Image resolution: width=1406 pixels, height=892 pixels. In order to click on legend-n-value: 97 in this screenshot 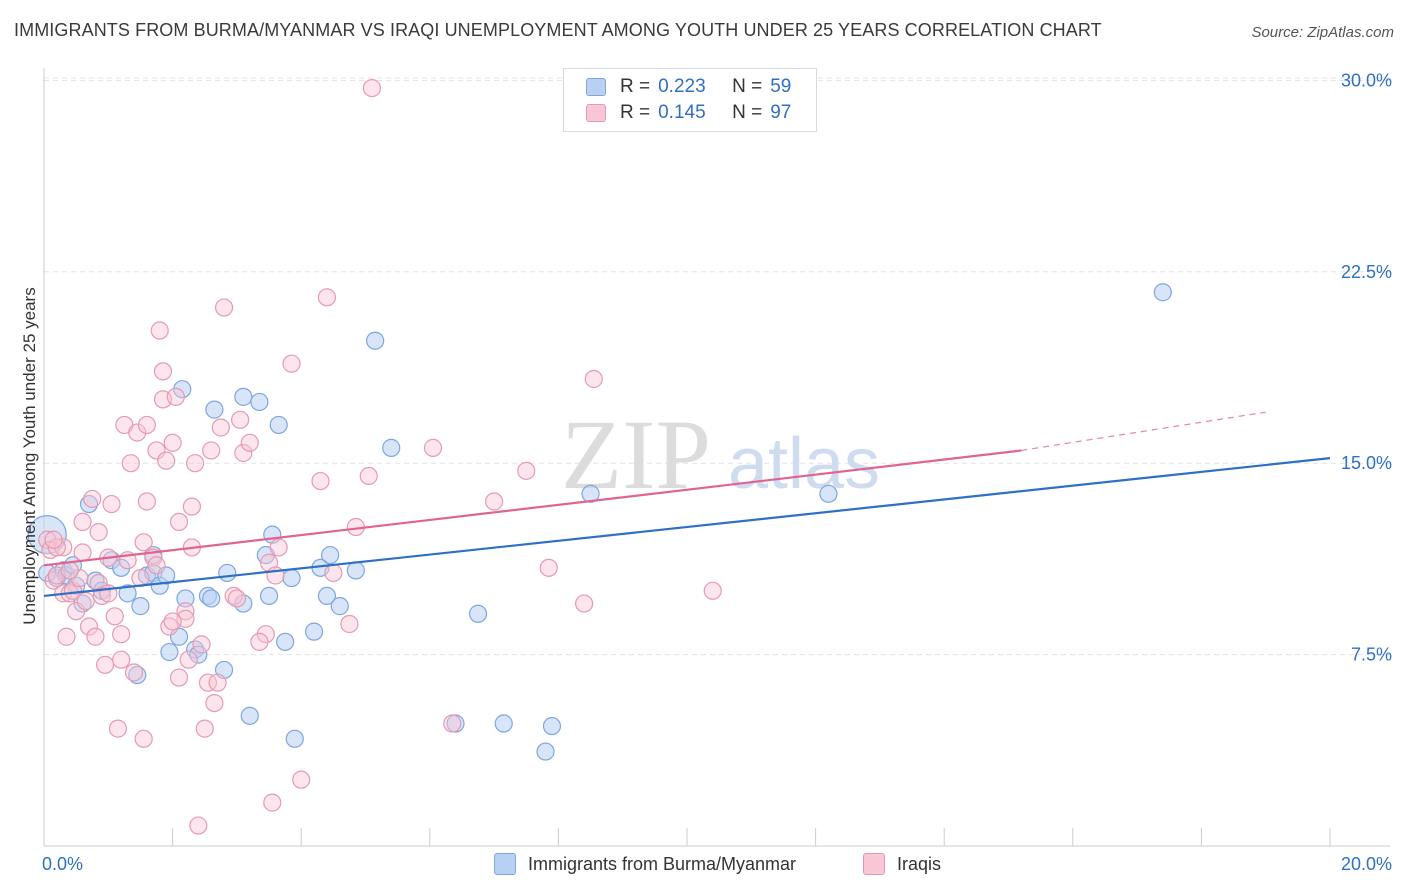, I will do `click(781, 112)`.